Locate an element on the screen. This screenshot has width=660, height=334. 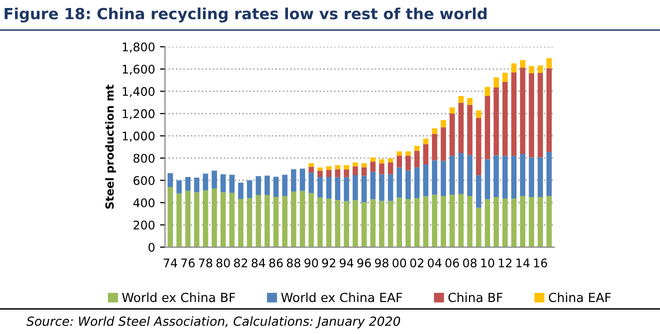
y-tick-label: 1,800 is located at coordinates (138, 47).